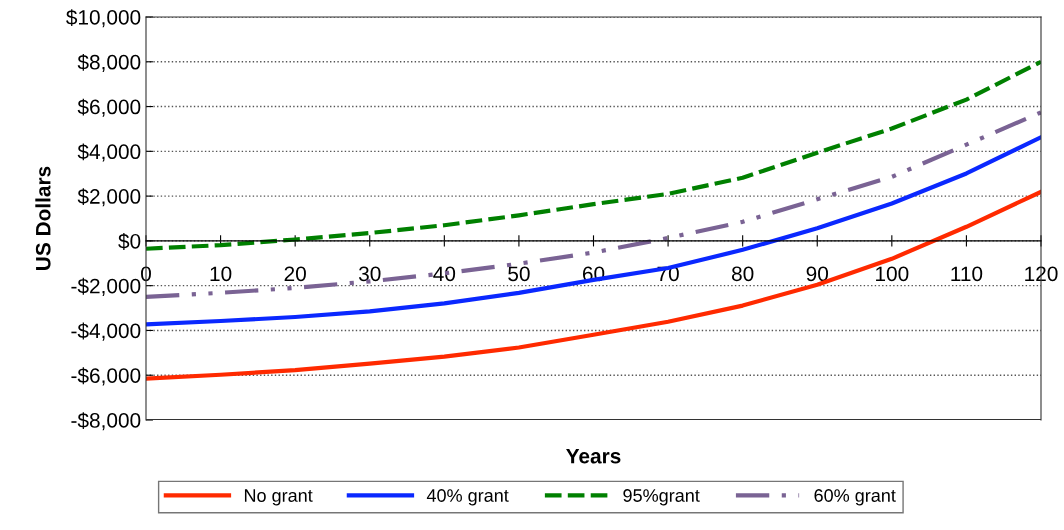 The height and width of the screenshot is (530, 1064). What do you see at coordinates (146, 274) in the screenshot?
I see `x-tick-label: 0` at bounding box center [146, 274].